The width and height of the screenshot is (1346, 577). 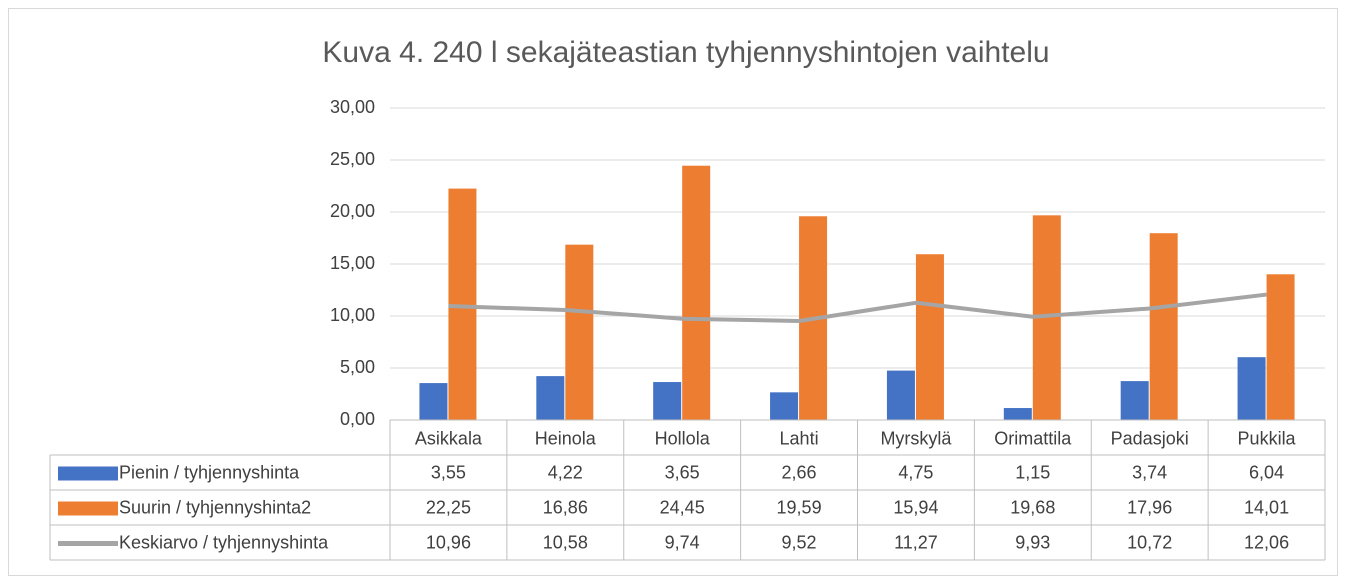 I want to click on table-value: 10,96, so click(x=448, y=542).